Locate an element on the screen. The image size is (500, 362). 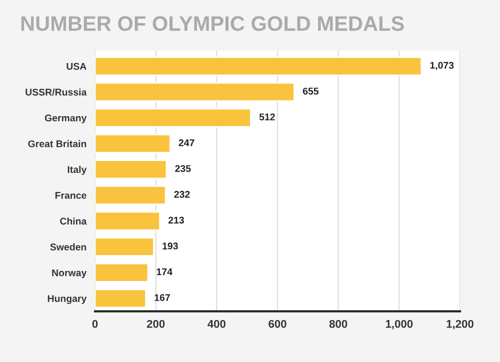
y-tick-label: Great Britain is located at coordinates (57, 144).